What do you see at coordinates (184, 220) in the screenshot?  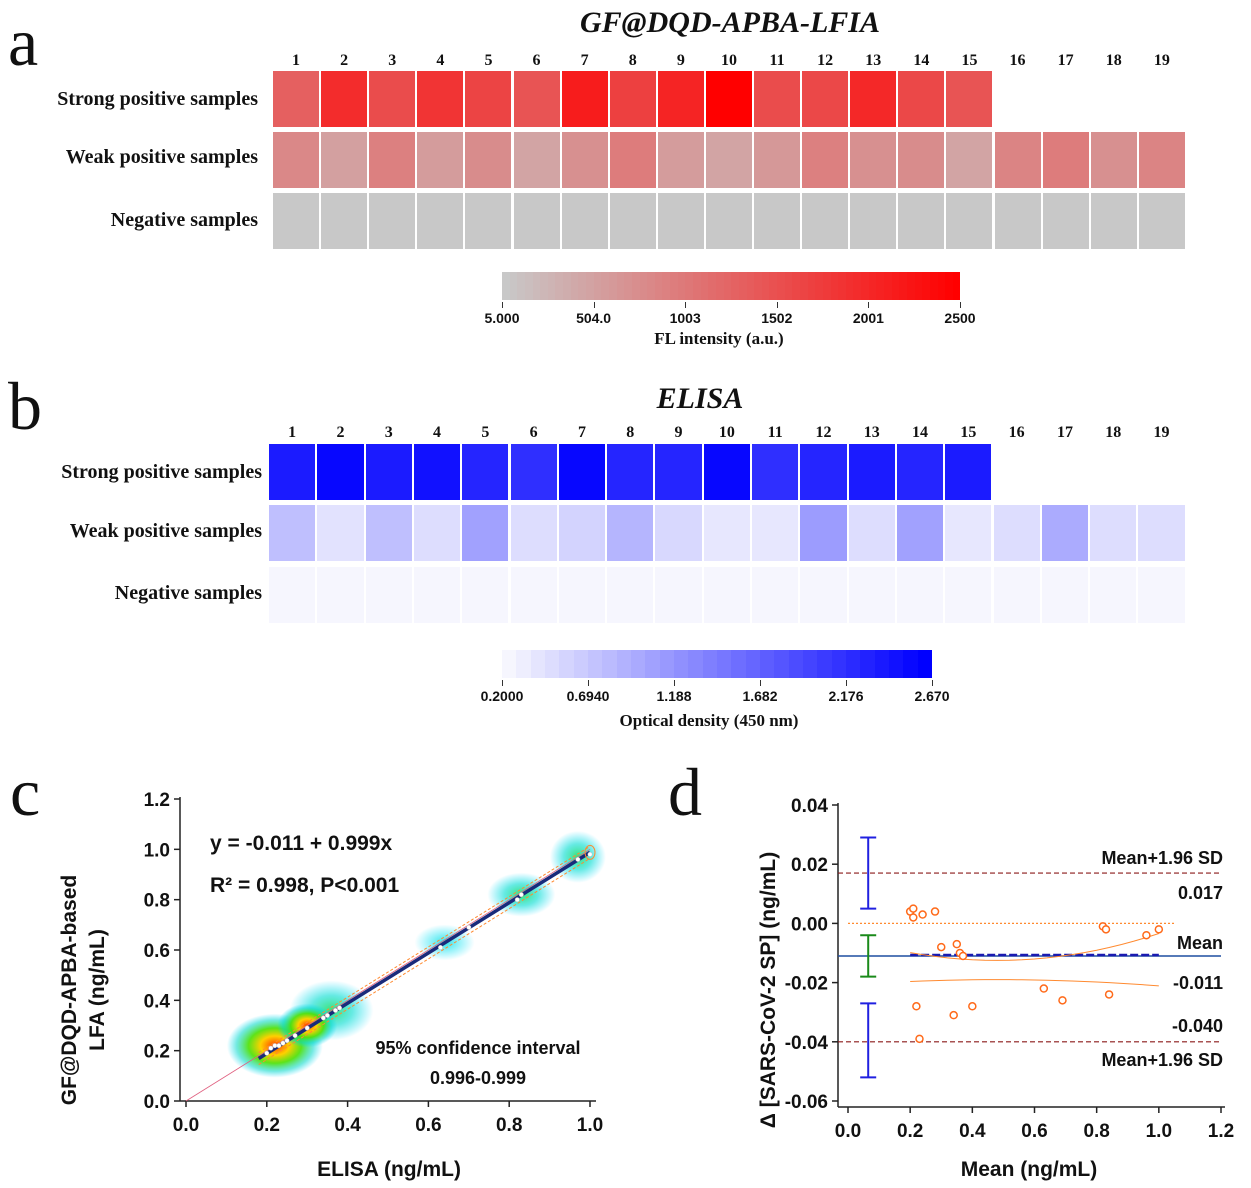 I see `row-label: Negative samples` at bounding box center [184, 220].